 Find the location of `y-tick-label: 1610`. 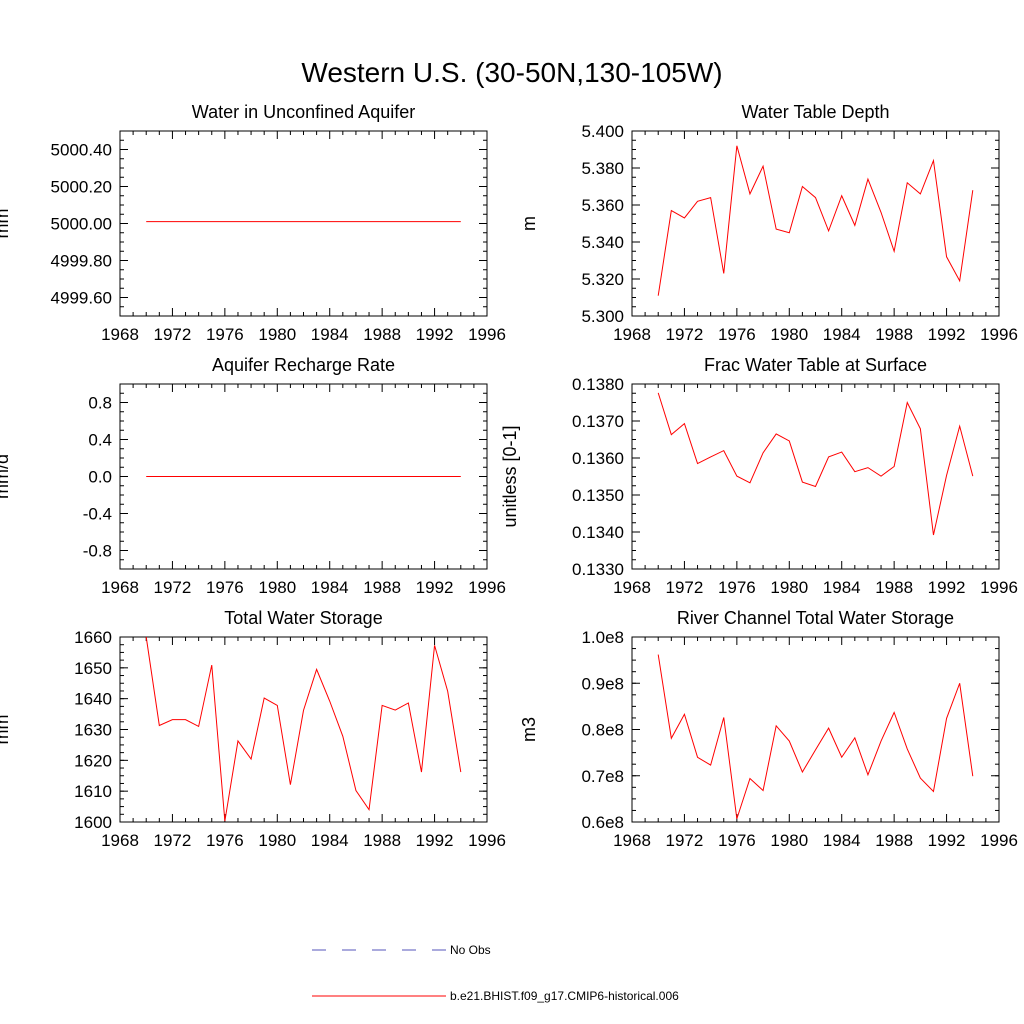

y-tick-label: 1610 is located at coordinates (93, 791).